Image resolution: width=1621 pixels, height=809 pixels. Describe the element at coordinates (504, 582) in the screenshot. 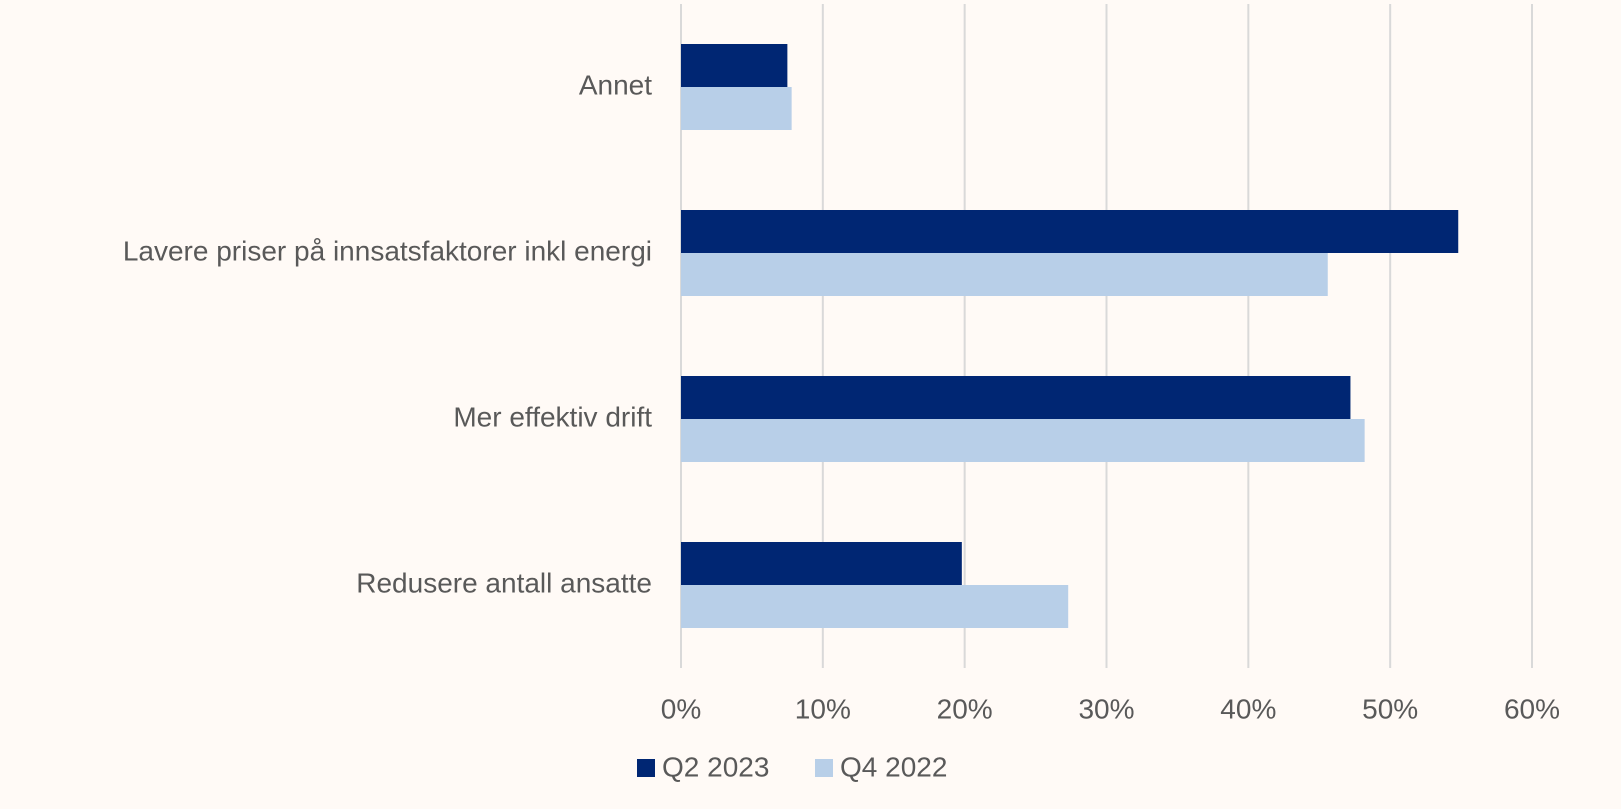

I see `y-tick-label: Redusere antall ansatte` at that location.